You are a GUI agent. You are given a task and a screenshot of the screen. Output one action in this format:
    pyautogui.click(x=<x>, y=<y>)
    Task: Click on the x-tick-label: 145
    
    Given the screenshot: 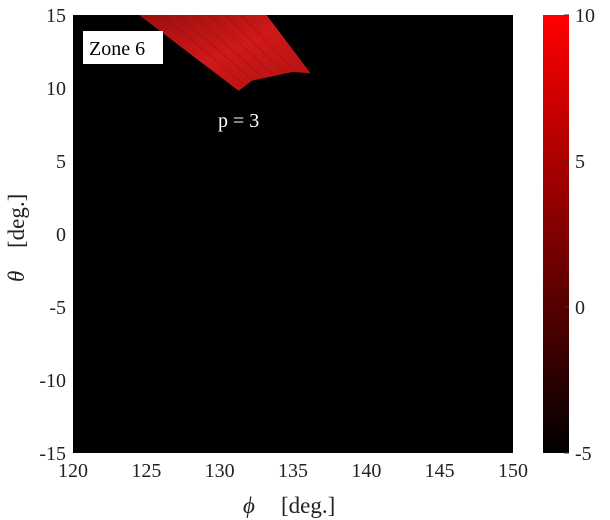 What is the action you would take?
    pyautogui.click(x=440, y=471)
    